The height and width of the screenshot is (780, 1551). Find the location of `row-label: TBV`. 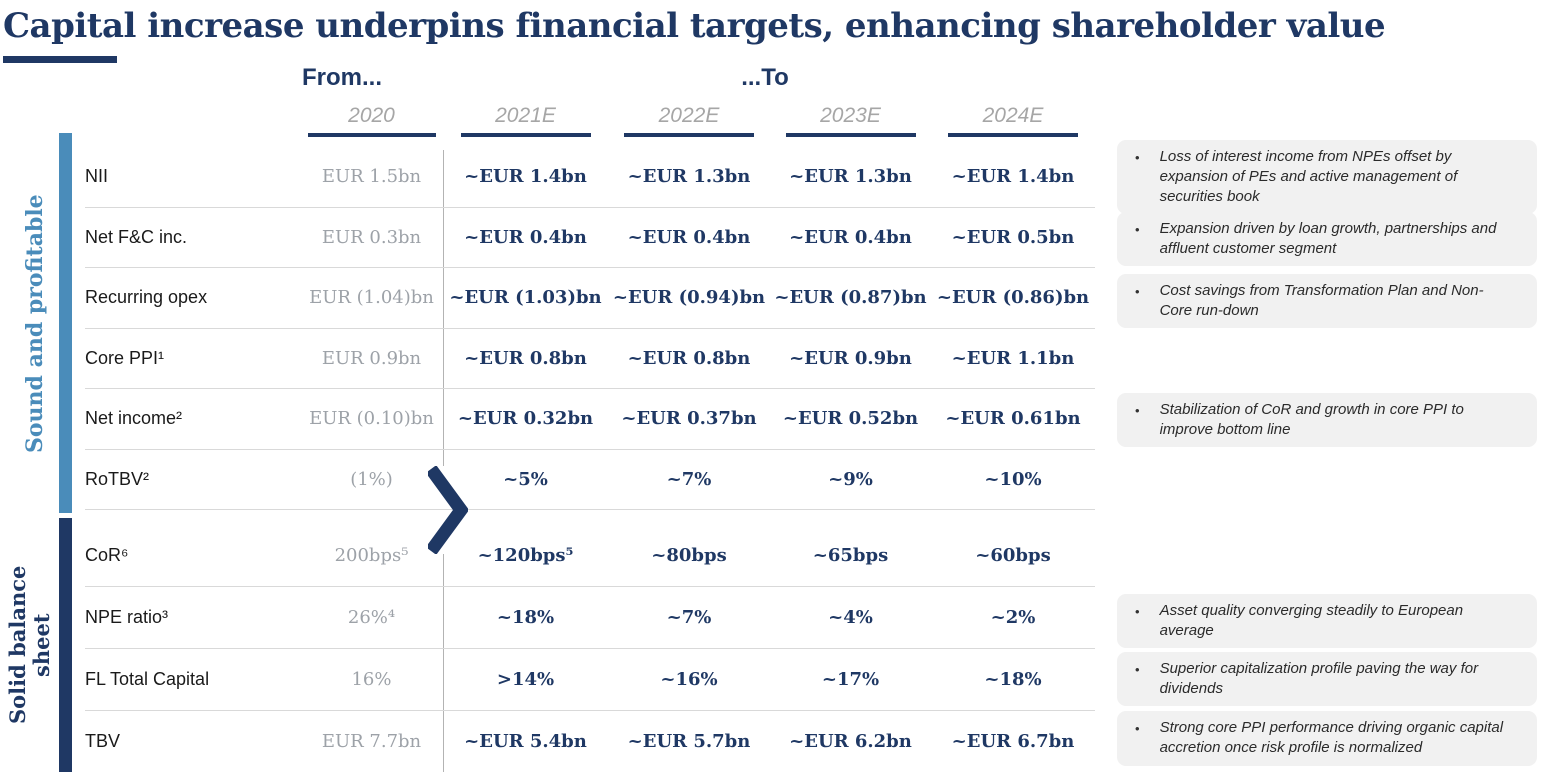

row-label: TBV is located at coordinates (103, 741).